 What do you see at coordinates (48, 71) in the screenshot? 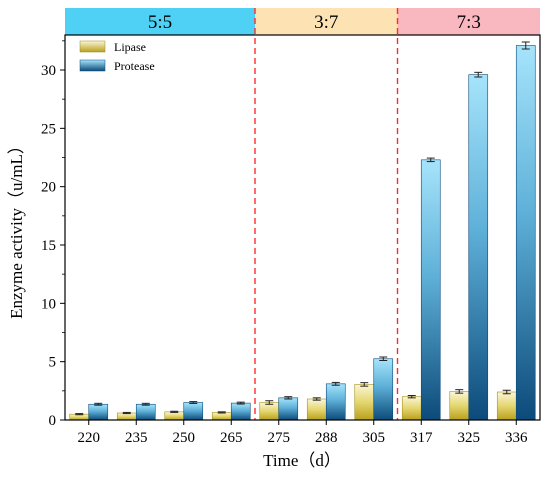
I see `y-tick-label-30: 30` at bounding box center [48, 71].